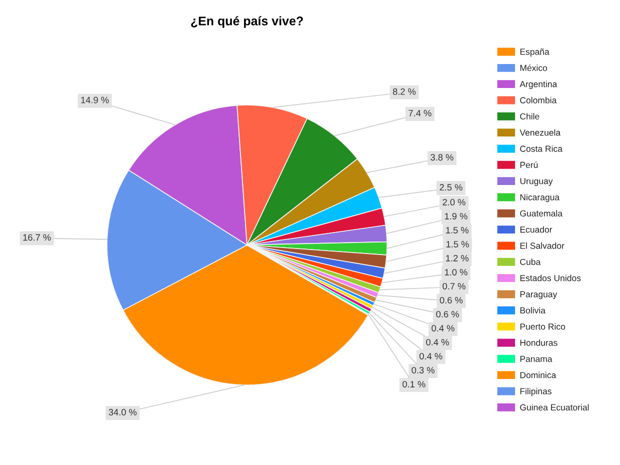  What do you see at coordinates (539, 342) in the screenshot?
I see `legend-label: Honduras` at bounding box center [539, 342].